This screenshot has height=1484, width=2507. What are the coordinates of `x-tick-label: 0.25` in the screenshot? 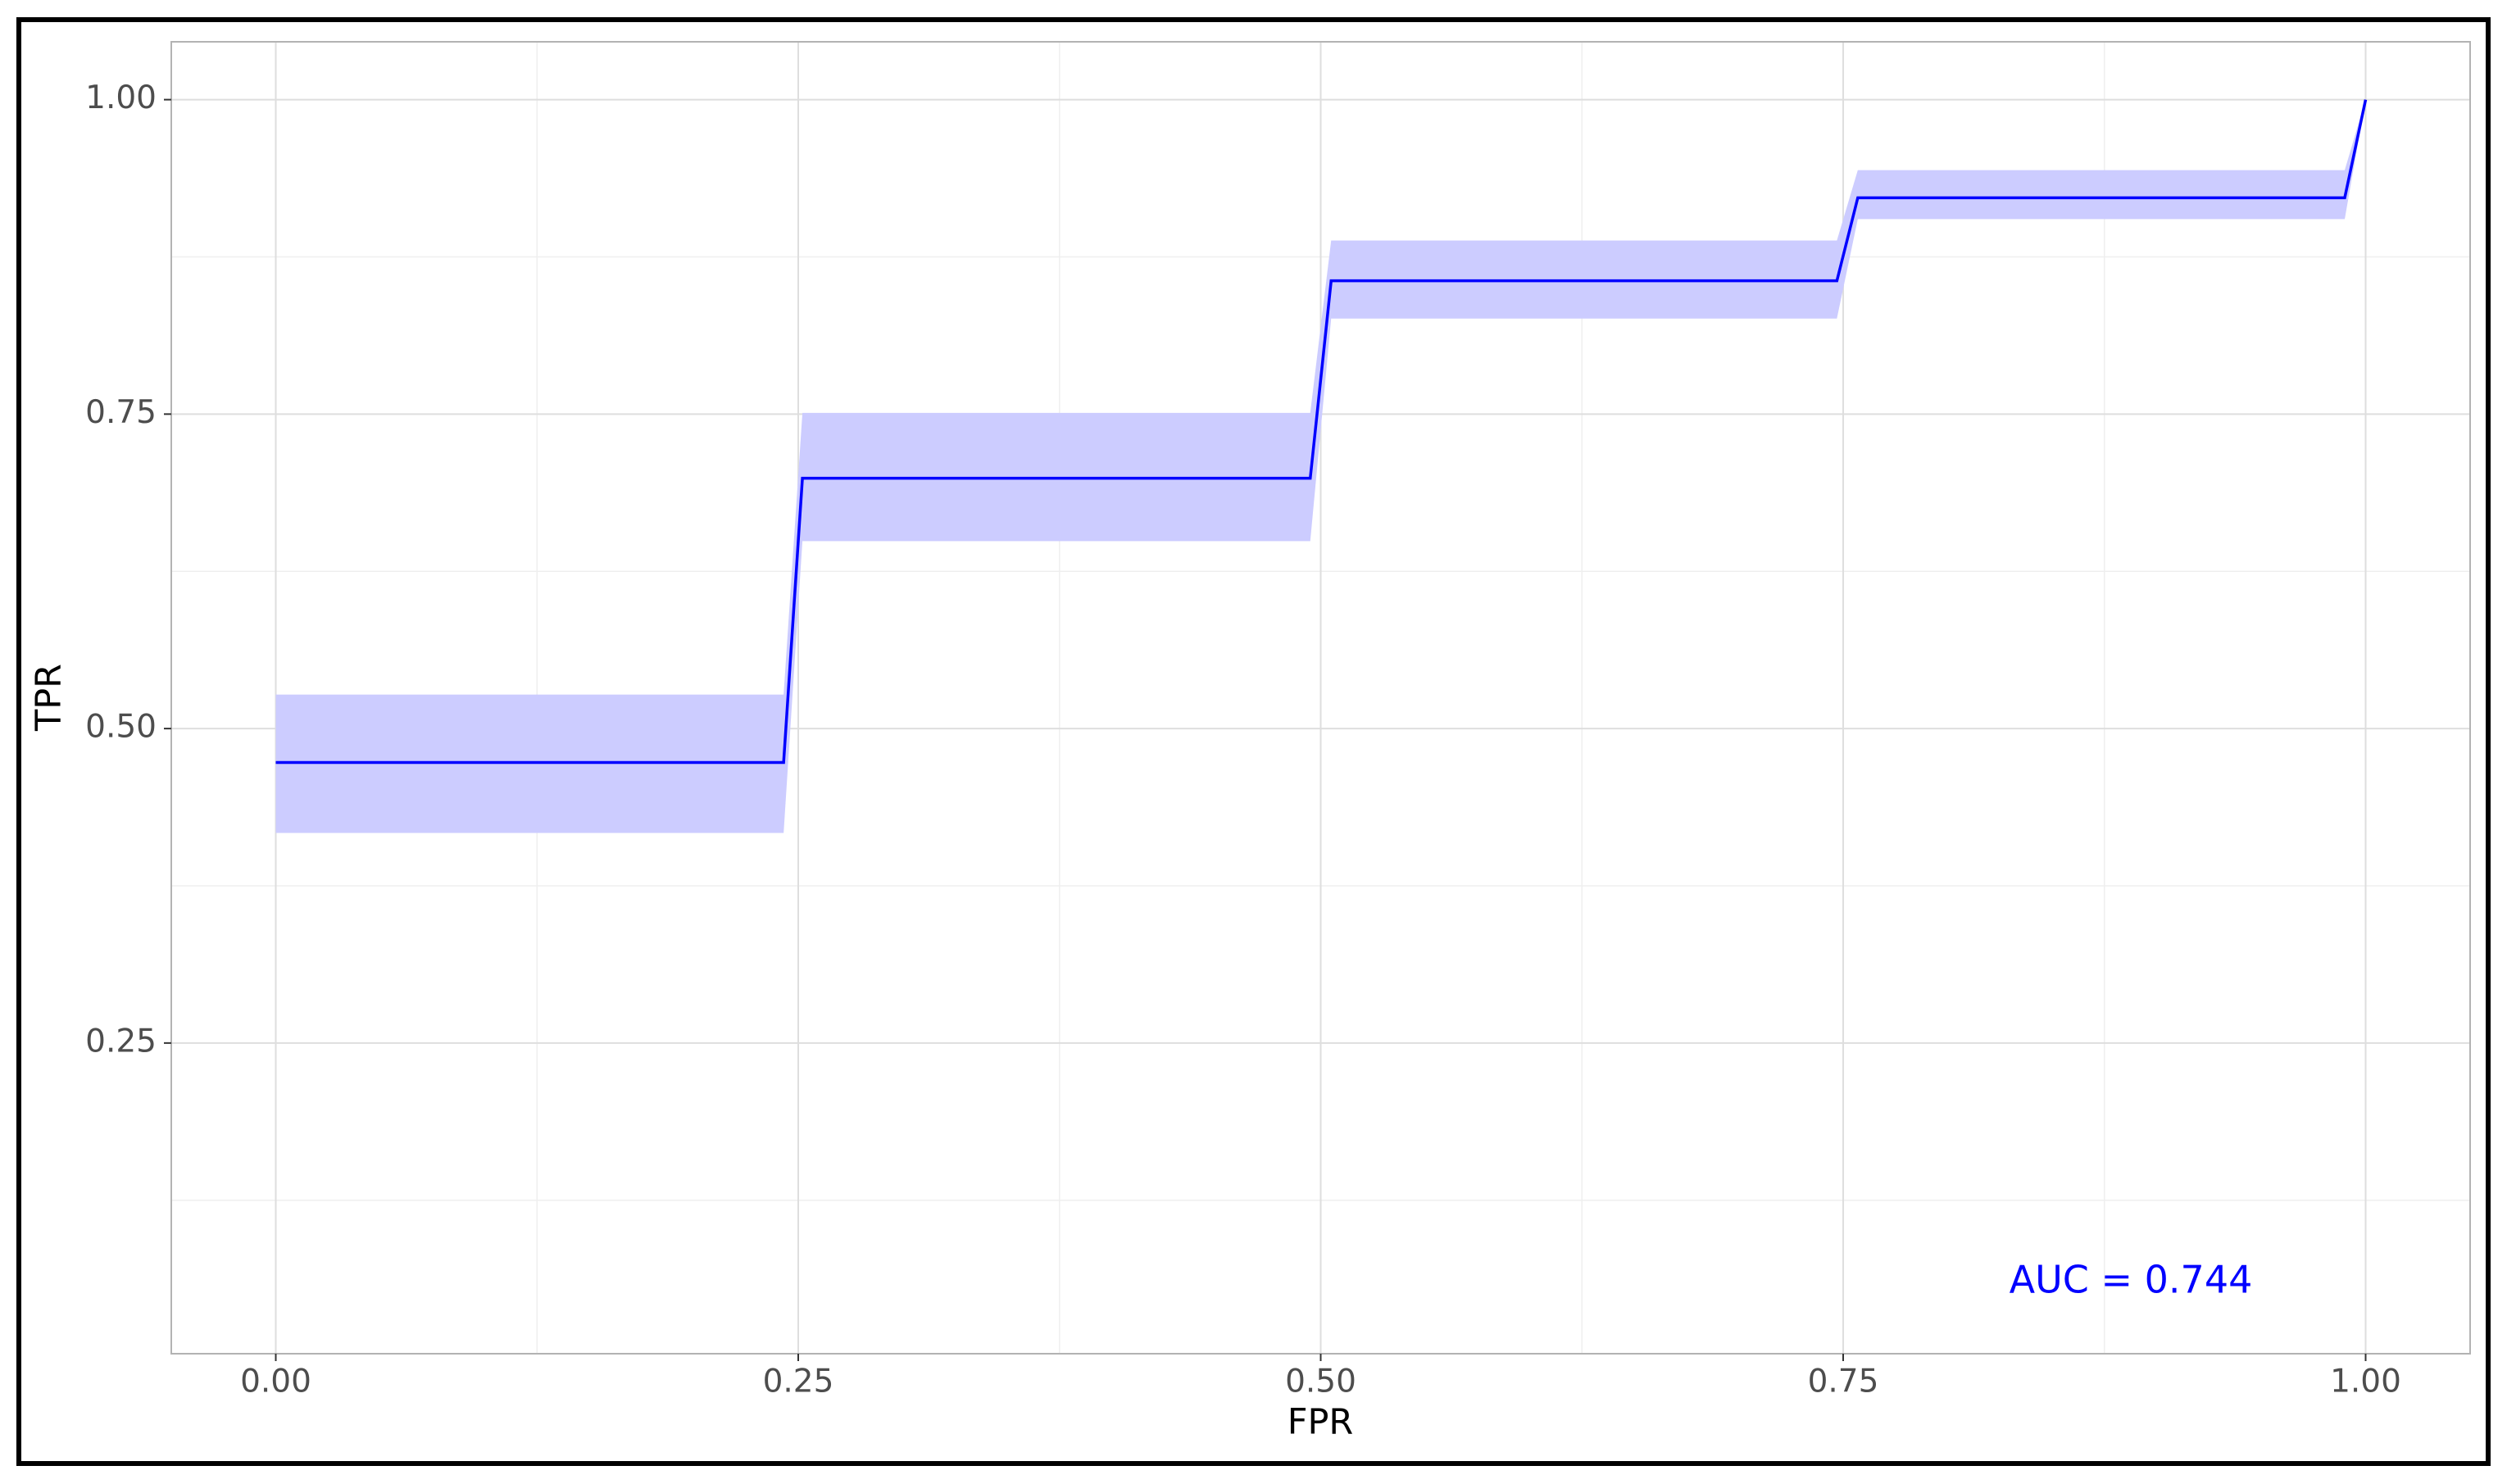 It's located at (798, 1382).